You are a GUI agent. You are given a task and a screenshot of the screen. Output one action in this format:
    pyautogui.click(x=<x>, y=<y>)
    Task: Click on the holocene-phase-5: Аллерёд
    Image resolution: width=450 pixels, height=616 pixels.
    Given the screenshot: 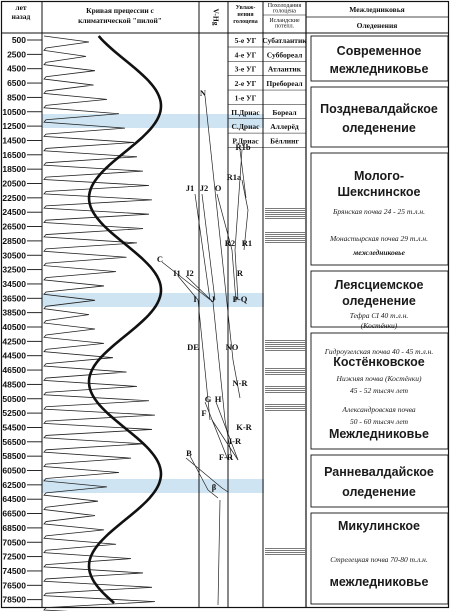 What is the action you would take?
    pyautogui.click(x=284, y=126)
    